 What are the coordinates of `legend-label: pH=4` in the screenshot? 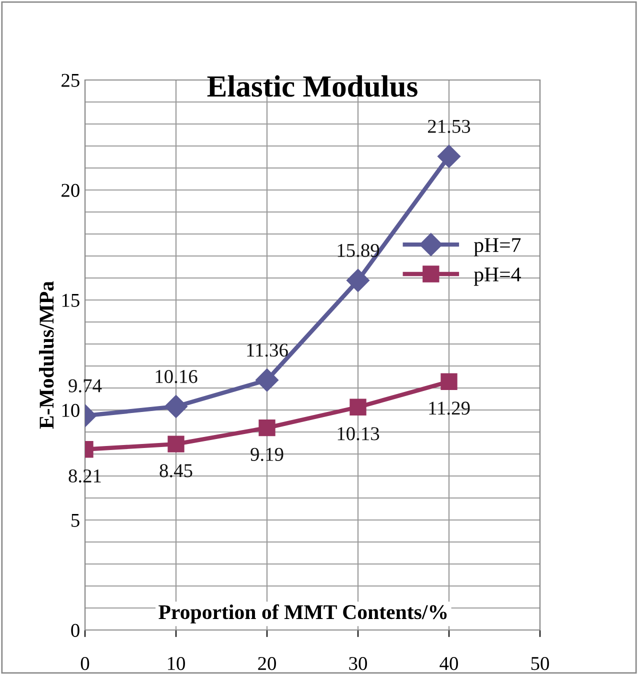 It's located at (497, 277).